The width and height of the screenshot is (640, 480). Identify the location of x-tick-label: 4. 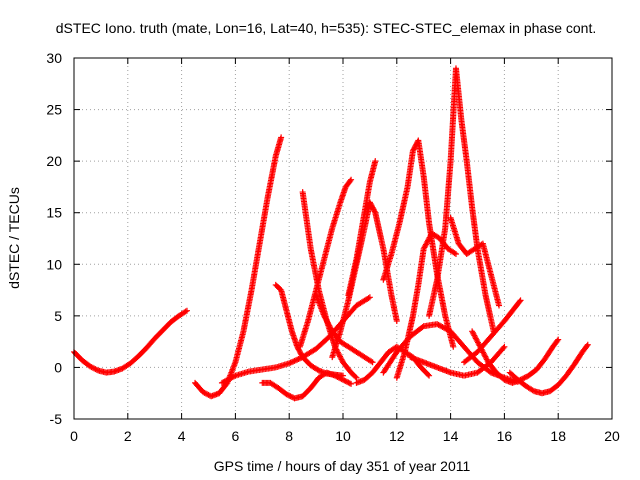
(182, 436).